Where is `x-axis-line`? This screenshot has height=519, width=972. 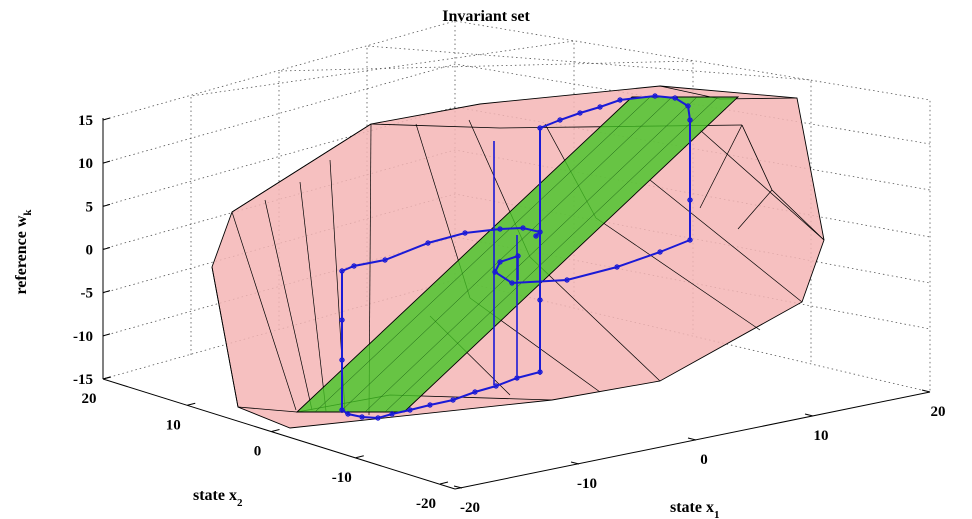 x-axis-line is located at coordinates (692, 440).